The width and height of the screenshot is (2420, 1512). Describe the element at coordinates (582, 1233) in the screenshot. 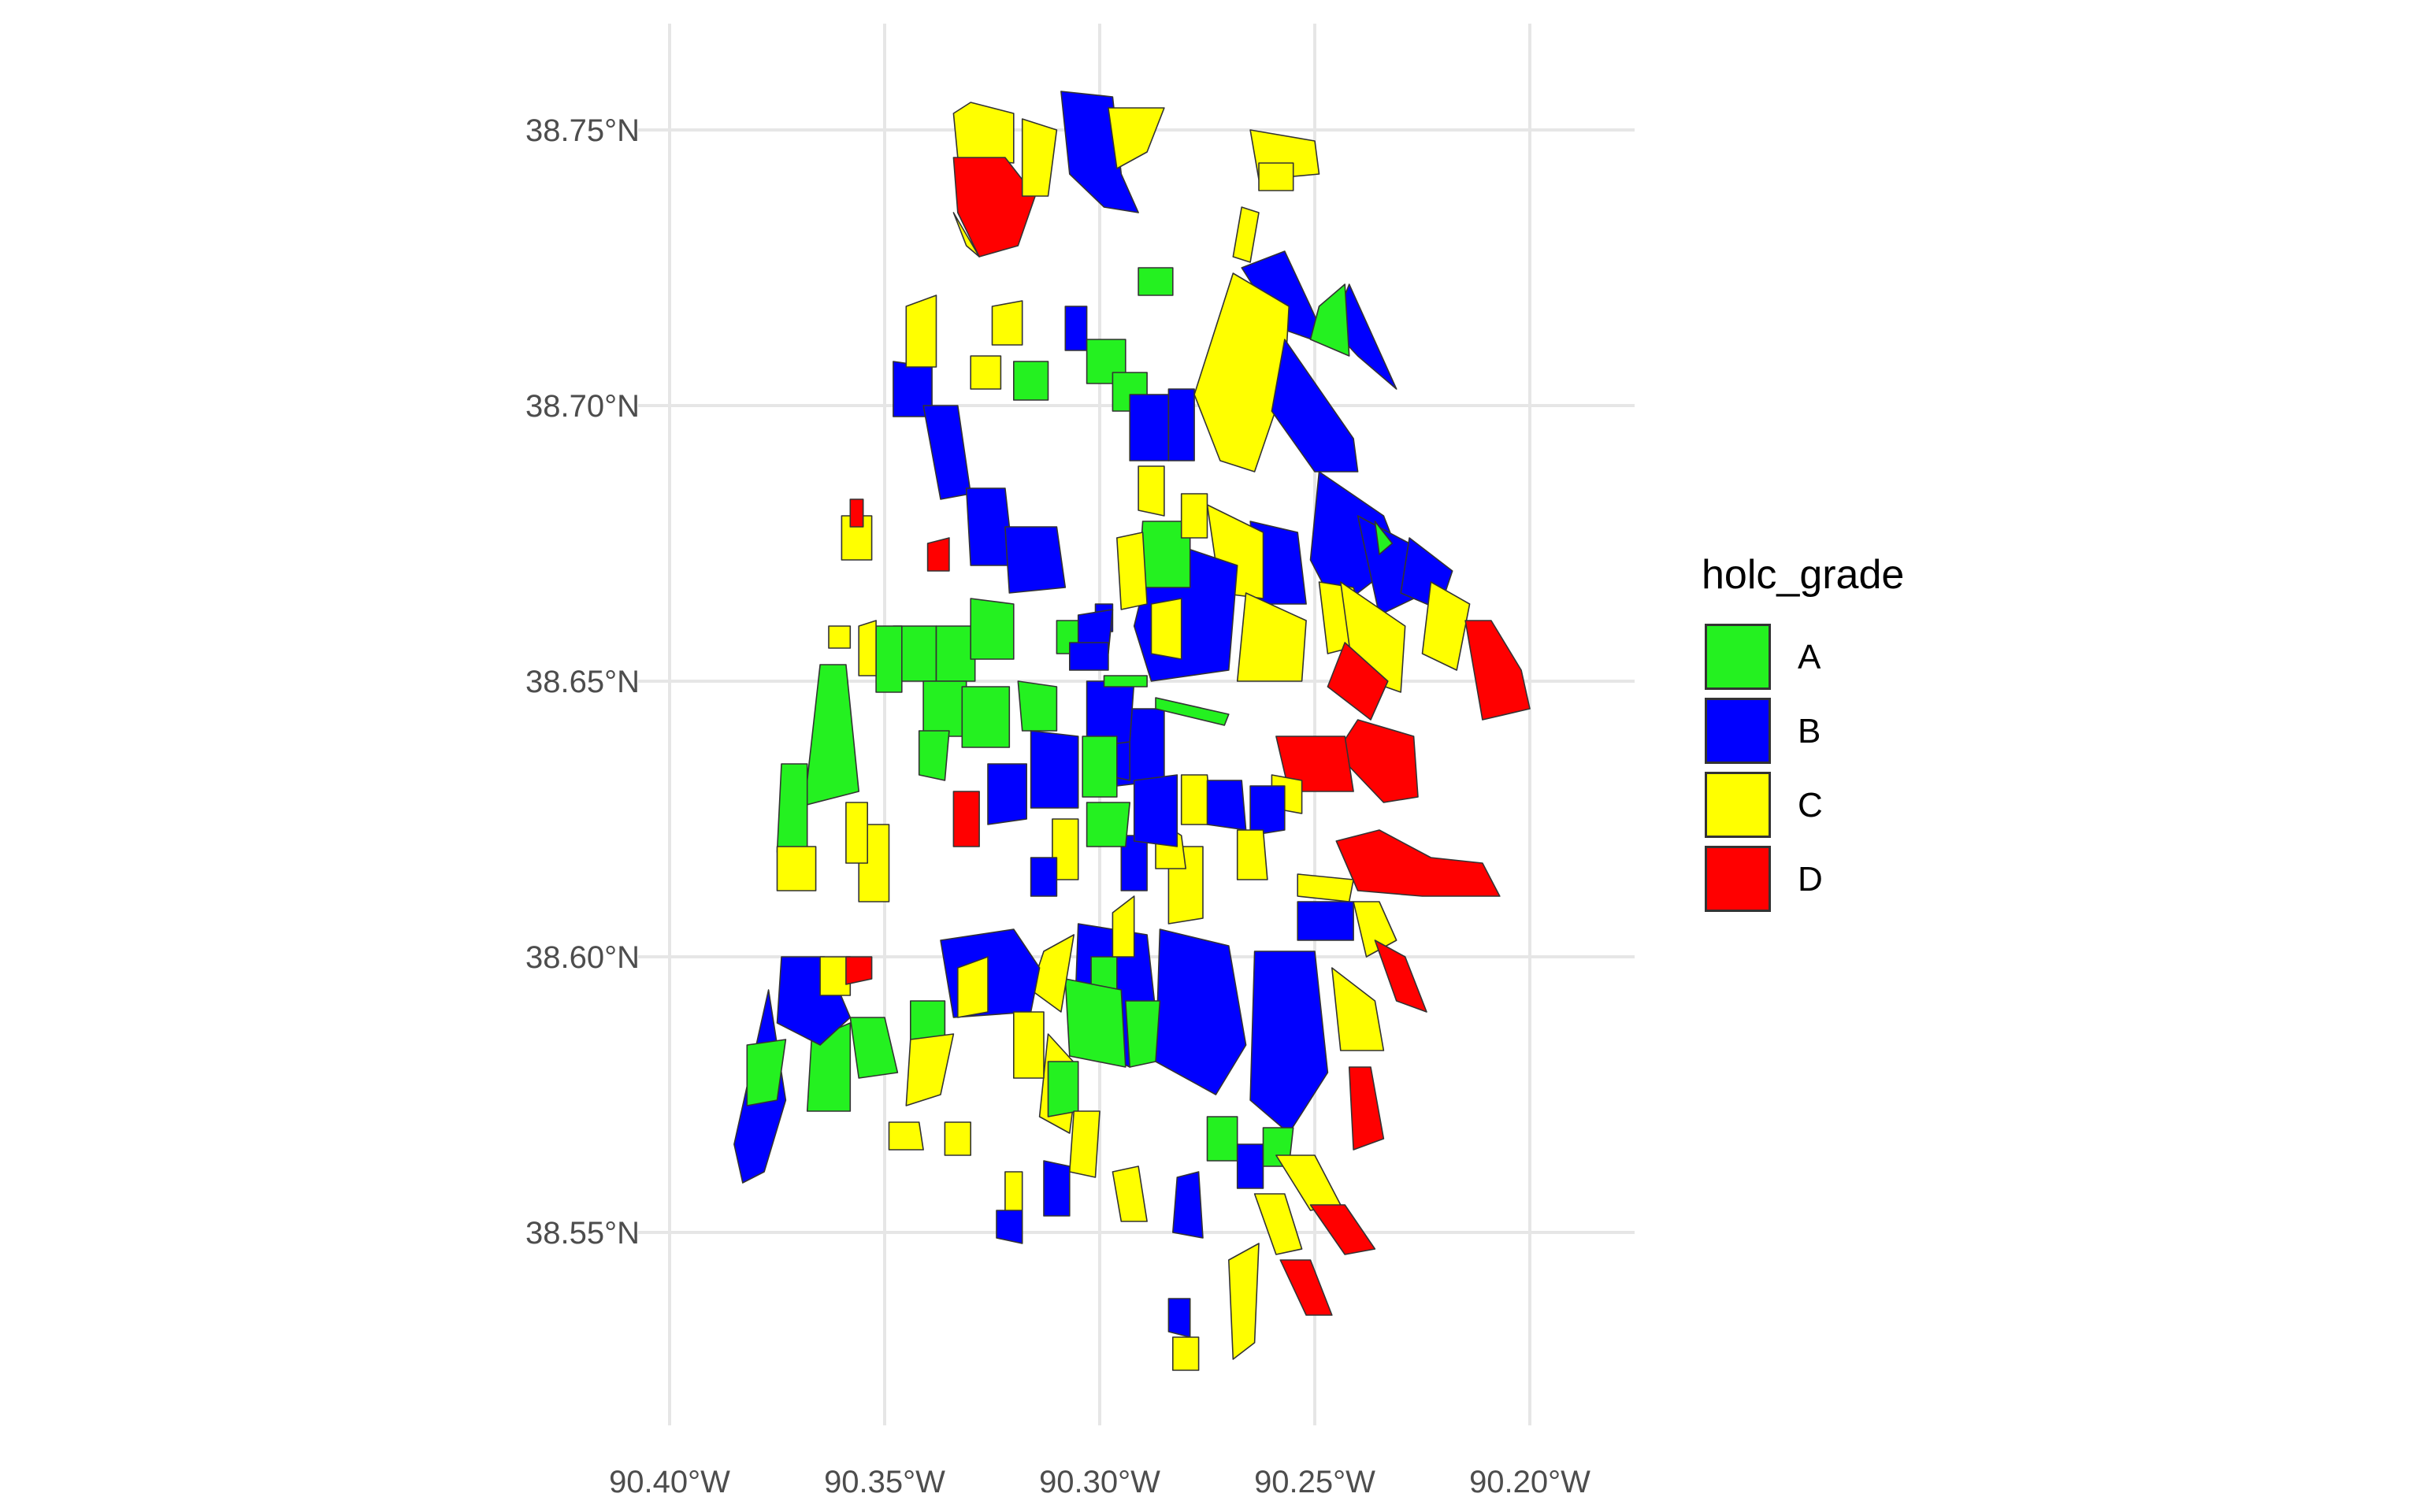

I see `y-tick-label: 38.55°N` at that location.